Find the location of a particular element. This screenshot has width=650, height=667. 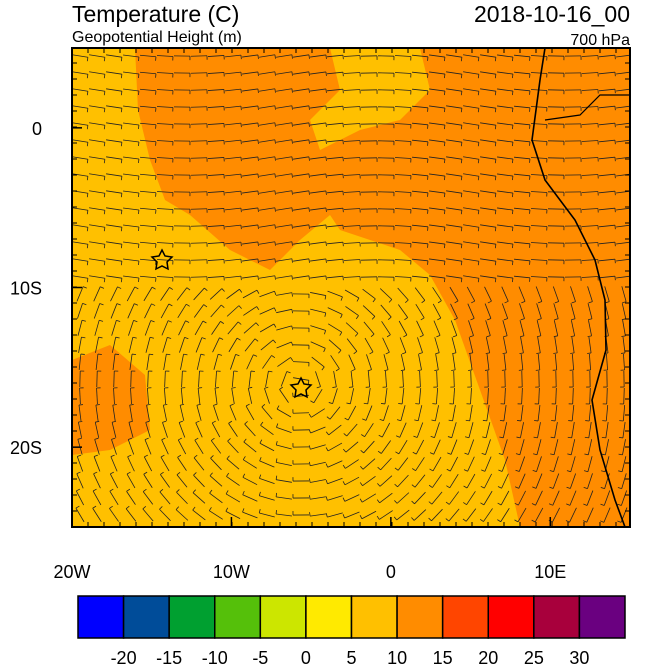

colorbar-label: -10 is located at coordinates (215, 657).